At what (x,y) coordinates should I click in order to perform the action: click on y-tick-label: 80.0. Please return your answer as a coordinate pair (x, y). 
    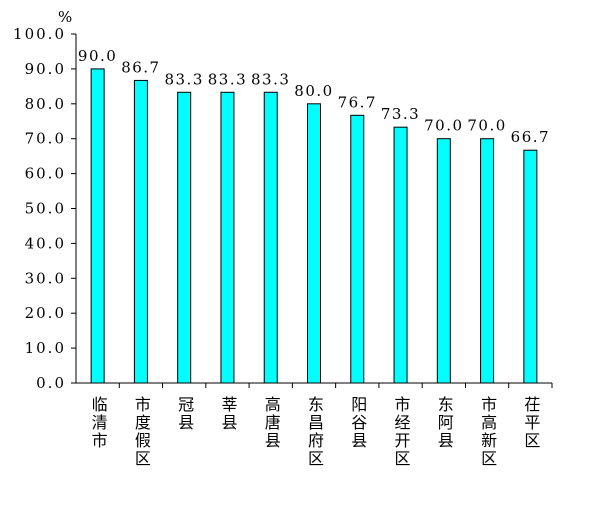
    Looking at the image, I should click on (45, 104).